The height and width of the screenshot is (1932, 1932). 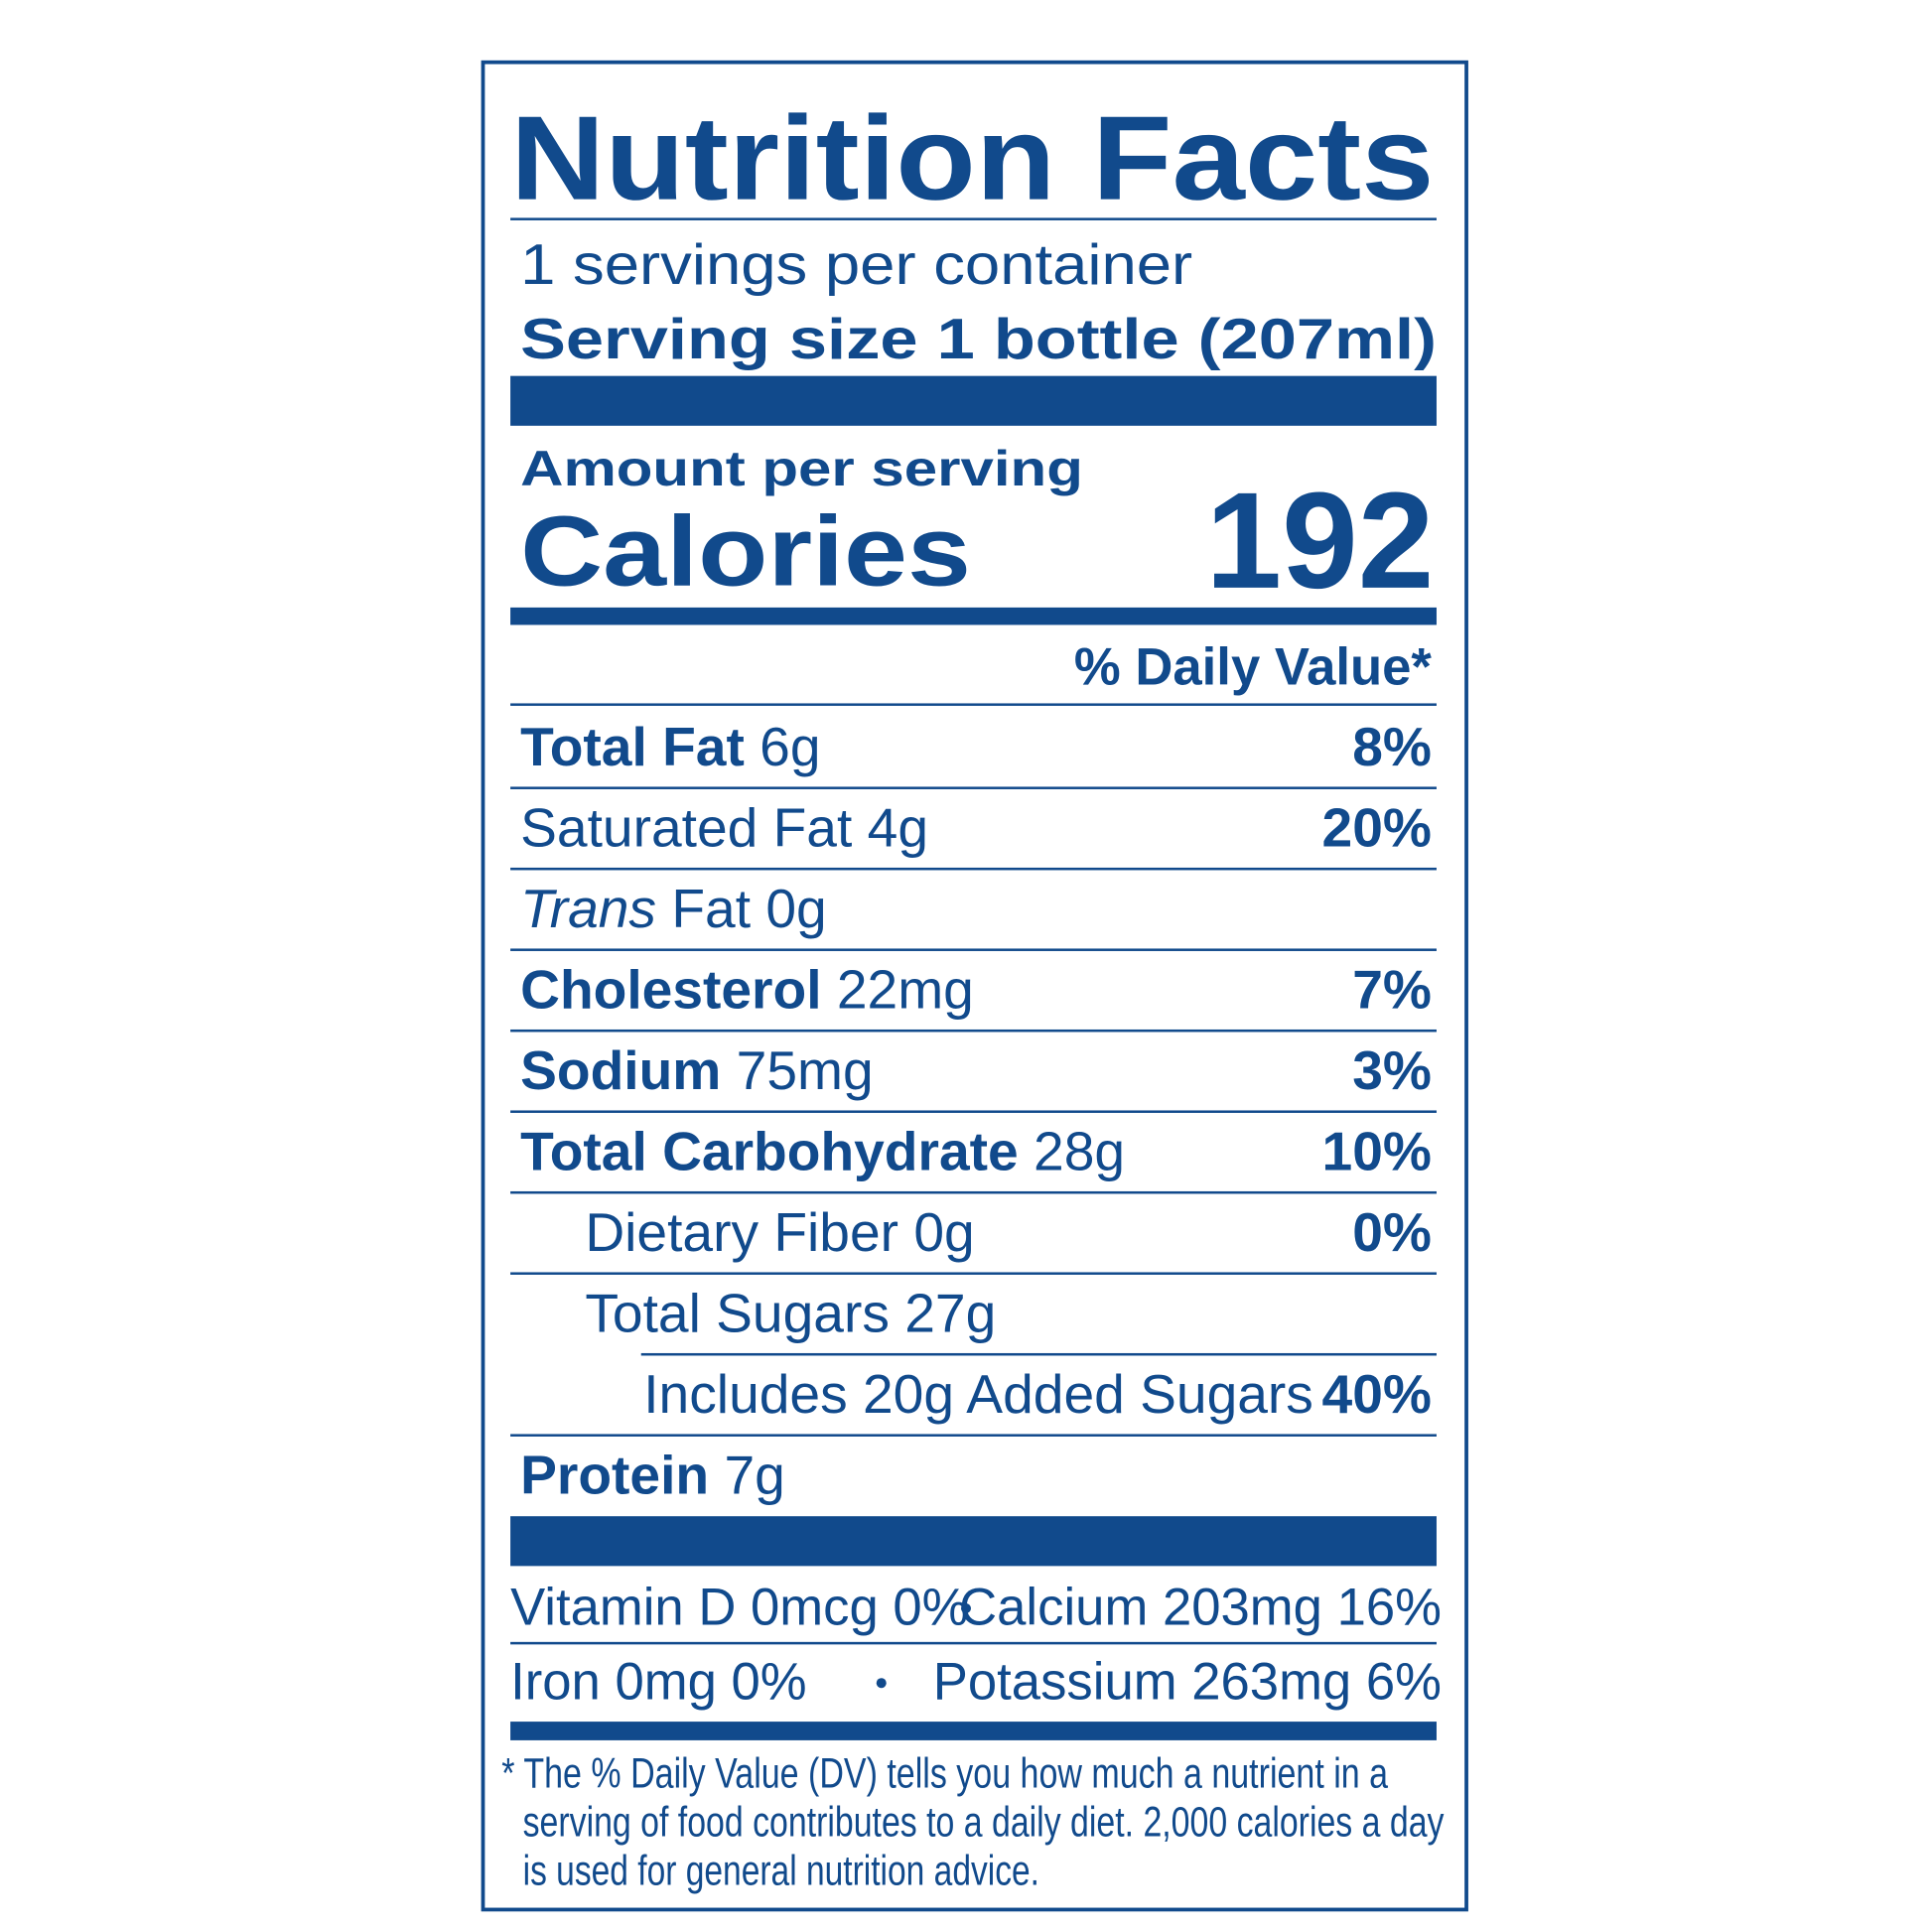 What do you see at coordinates (950, 1313) in the screenshot?
I see `nutrient-amount: 27g` at bounding box center [950, 1313].